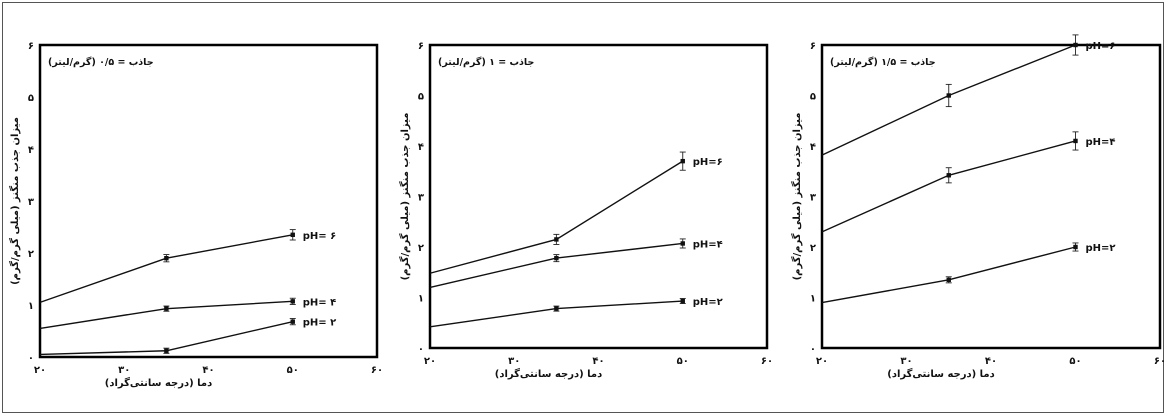 The width and height of the screenshot is (1168, 417). I want to click on series-label: pH= ۲, so click(320, 323).